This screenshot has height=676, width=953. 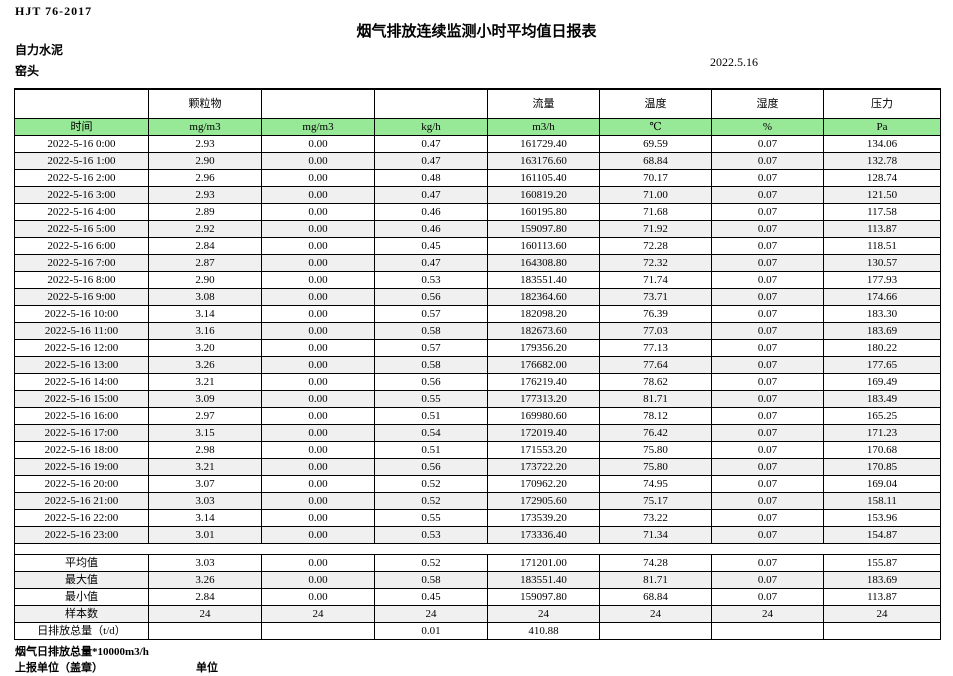 I want to click on table-unit-header-row: 时间 mg/m3 mg/m3 kg/h m3/h ℃ % Pa, so click(x=477, y=127).